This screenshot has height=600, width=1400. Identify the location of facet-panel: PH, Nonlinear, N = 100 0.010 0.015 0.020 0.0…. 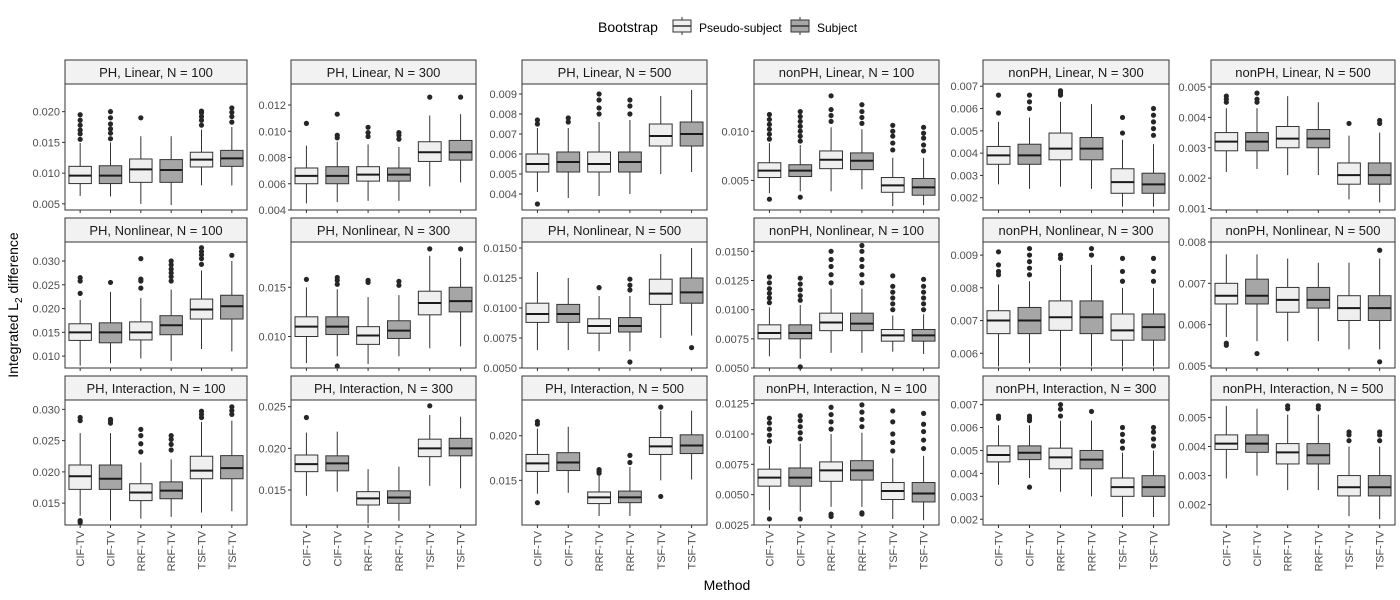
(140, 294).